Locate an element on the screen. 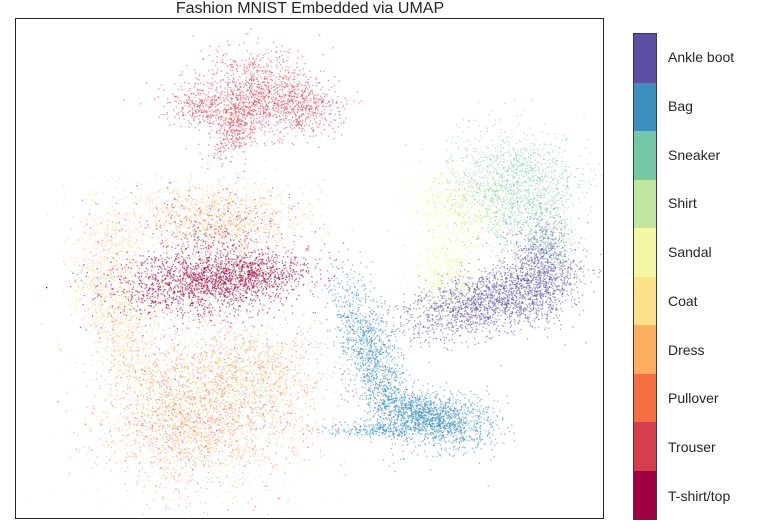  colorbar-label: Ankle boot is located at coordinates (701, 57).